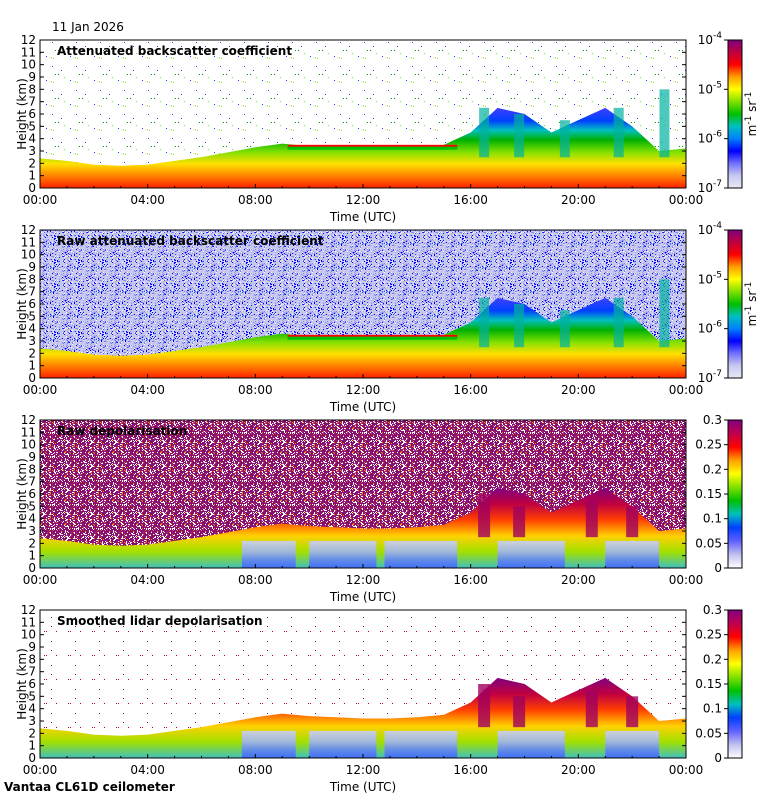 The width and height of the screenshot is (780, 800). Describe the element at coordinates (710, 88) in the screenshot. I see `colorbar-tick-label: 10⁻⁵` at that location.